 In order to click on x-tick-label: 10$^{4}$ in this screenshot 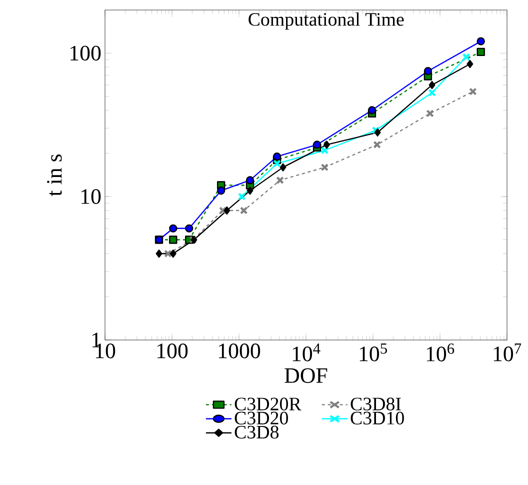, I will do `click(306, 353)`.